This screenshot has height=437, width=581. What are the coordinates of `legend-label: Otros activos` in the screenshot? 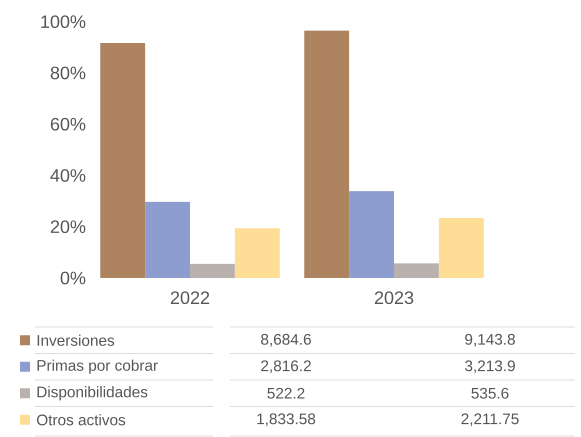 It's located at (81, 420).